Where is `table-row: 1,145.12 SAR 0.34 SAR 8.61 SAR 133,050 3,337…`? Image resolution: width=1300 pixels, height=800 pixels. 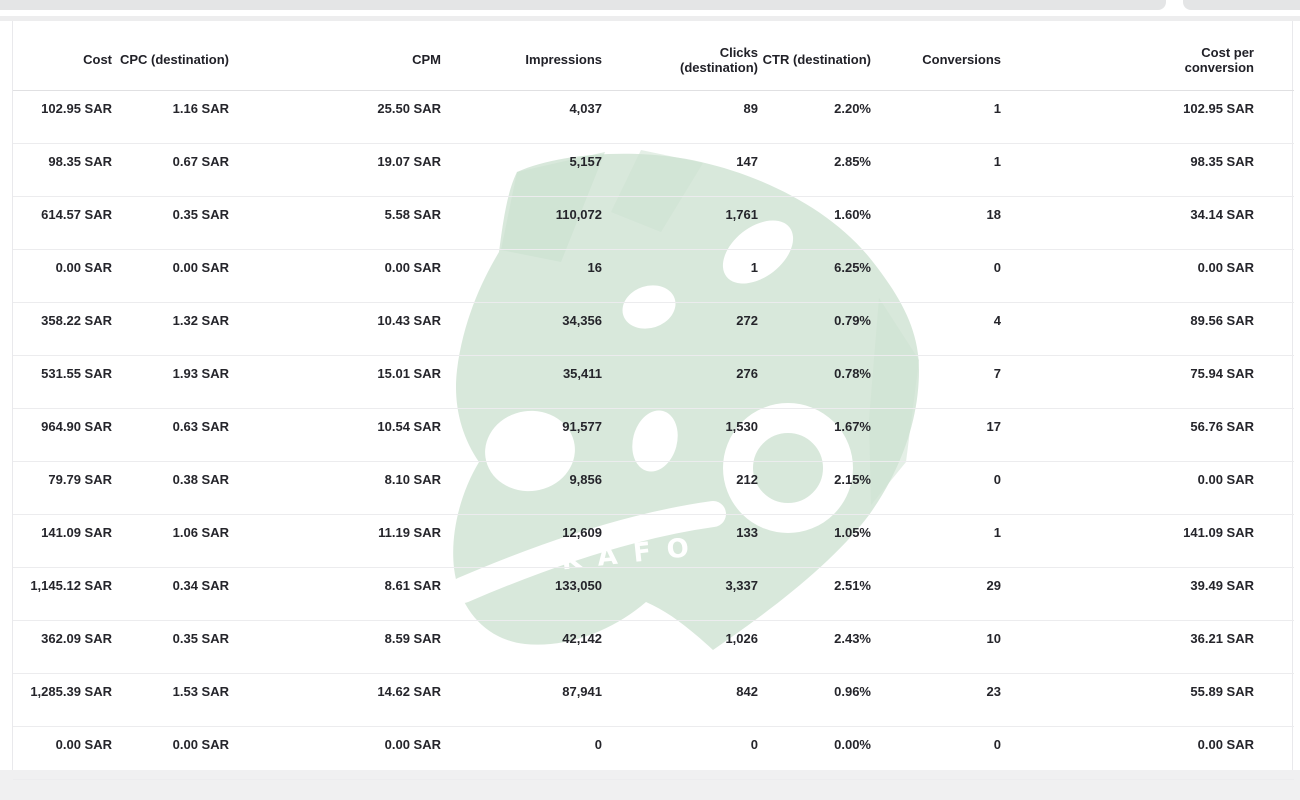 table-row: 1,145.12 SAR 0.34 SAR 8.61 SAR 133,050 3,337… is located at coordinates (653, 594).